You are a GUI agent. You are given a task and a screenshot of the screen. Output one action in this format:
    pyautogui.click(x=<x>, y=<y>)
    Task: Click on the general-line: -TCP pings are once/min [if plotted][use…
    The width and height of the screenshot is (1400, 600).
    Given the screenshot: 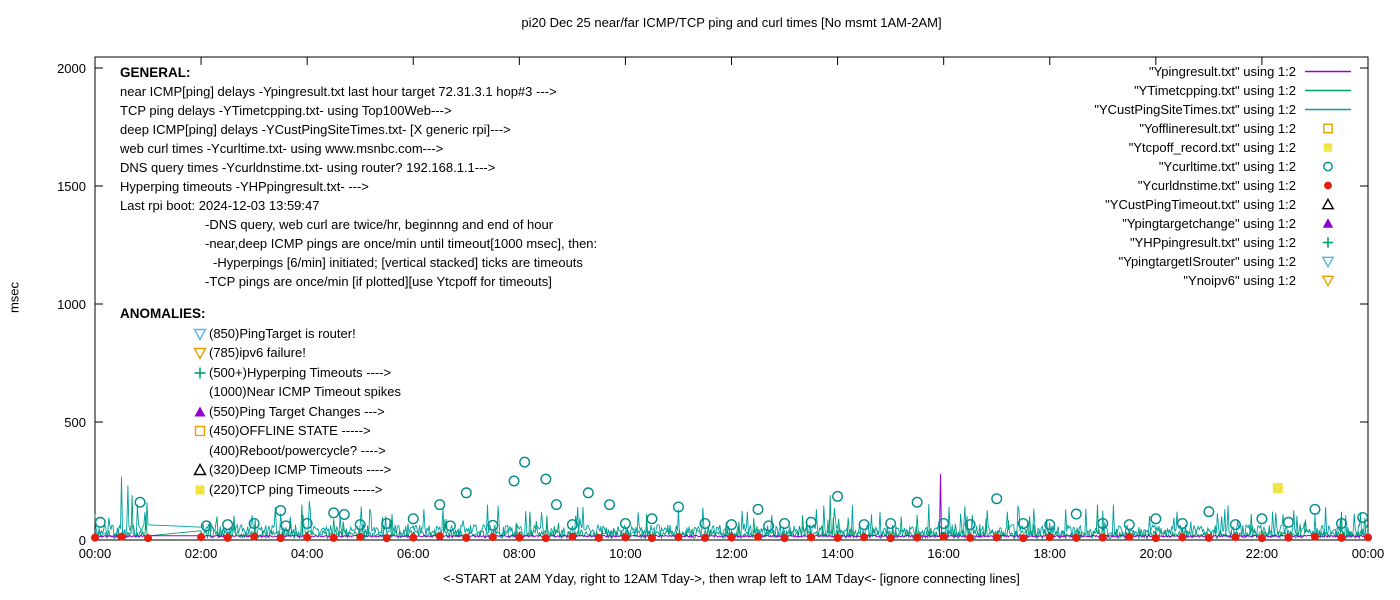 What is the action you would take?
    pyautogui.click(x=378, y=281)
    